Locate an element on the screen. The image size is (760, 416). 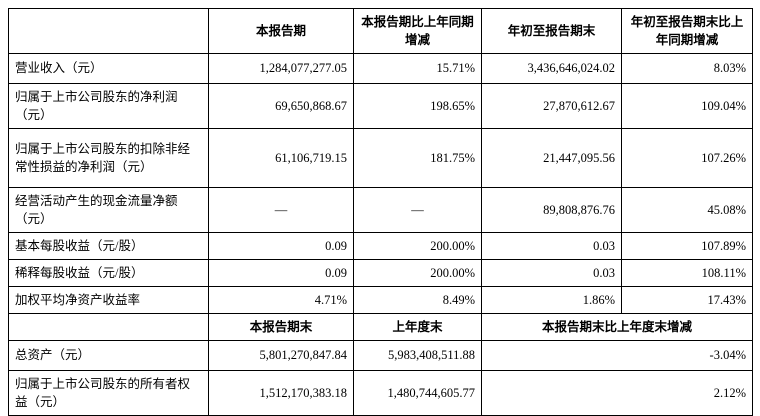
row-label: 营业收入（元） is located at coordinates (108, 68).